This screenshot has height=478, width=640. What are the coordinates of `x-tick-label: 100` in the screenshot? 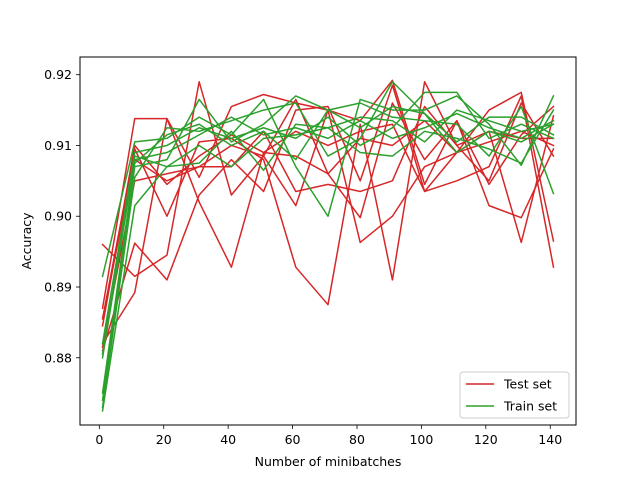 It's located at (421, 439).